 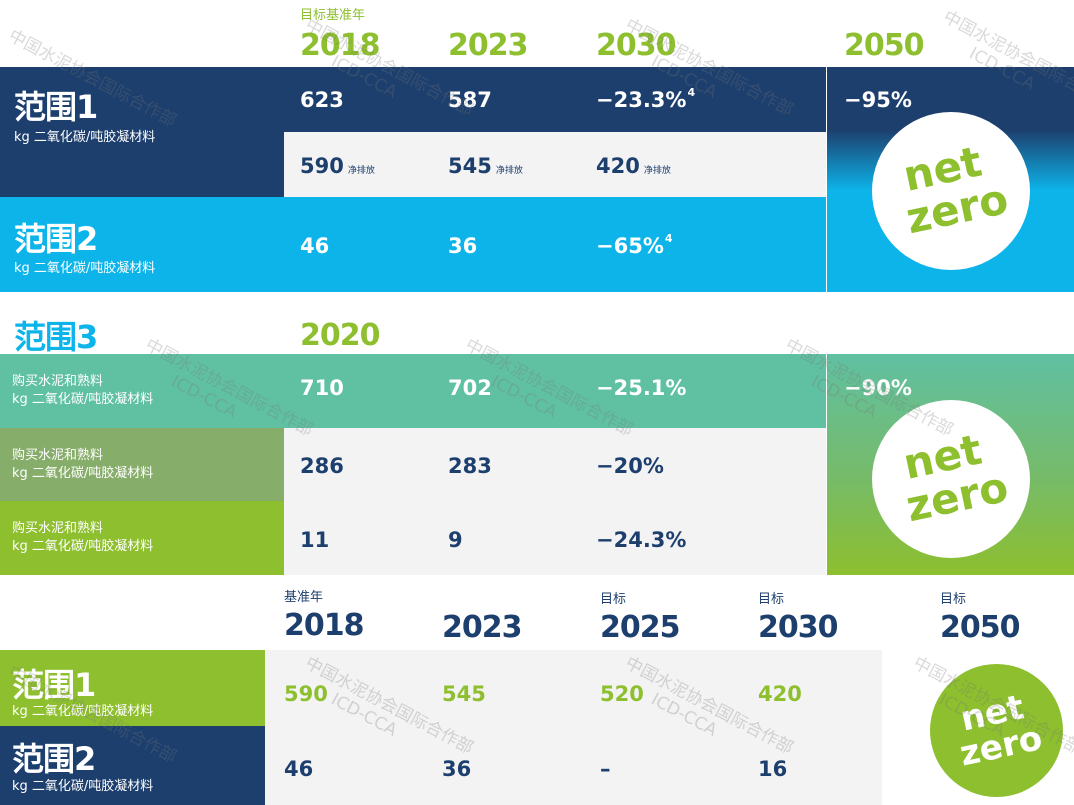 I want to click on bottom-target-label-2030: 目标, so click(x=771, y=599).